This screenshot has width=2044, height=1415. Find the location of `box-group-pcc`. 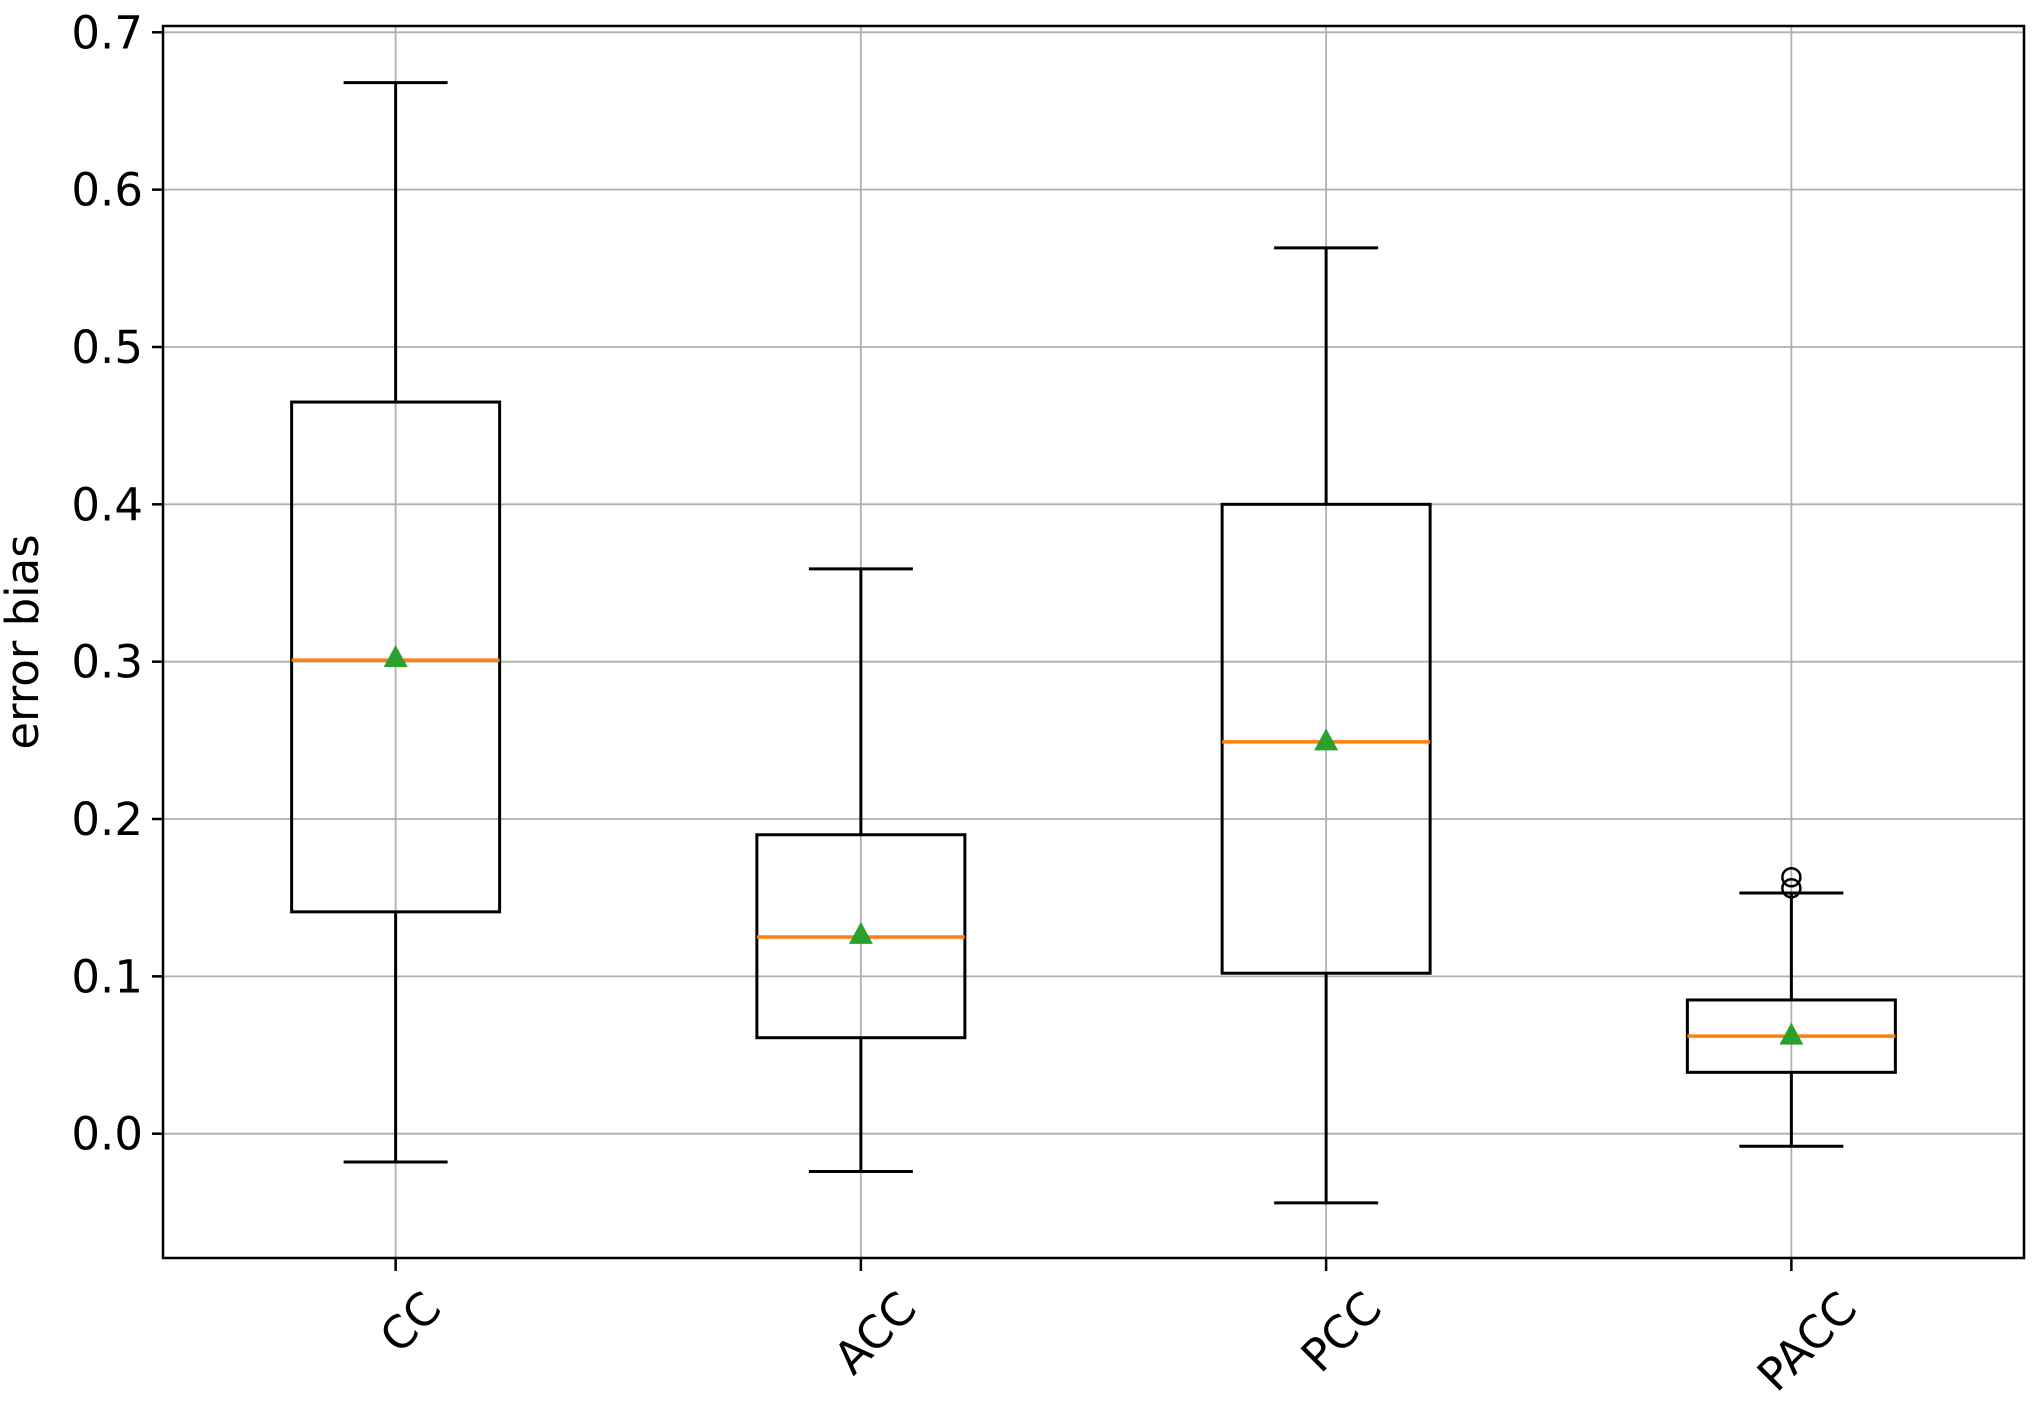

box-group-pcc is located at coordinates (1326, 725).